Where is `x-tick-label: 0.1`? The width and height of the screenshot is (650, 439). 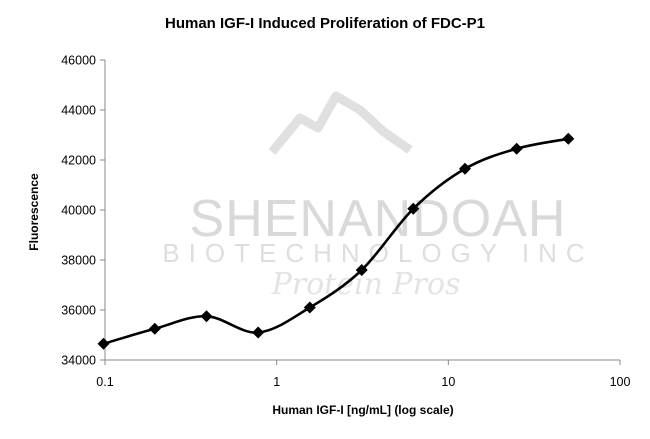
x-tick-label: 0.1 is located at coordinates (104, 382).